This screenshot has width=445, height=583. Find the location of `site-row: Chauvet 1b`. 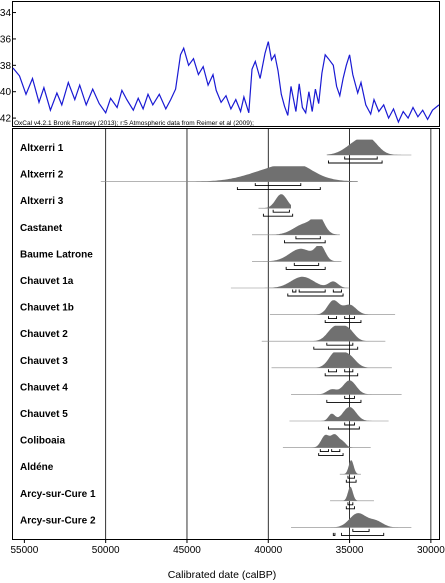

site-row: Chauvet 1b is located at coordinates (208, 312).